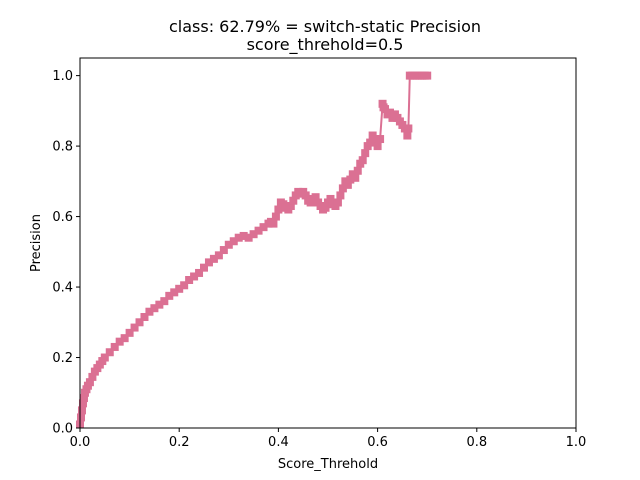 The height and width of the screenshot is (480, 640). What do you see at coordinates (325, 45) in the screenshot?
I see `chart-subtitle: score_threhold=0.5` at bounding box center [325, 45].